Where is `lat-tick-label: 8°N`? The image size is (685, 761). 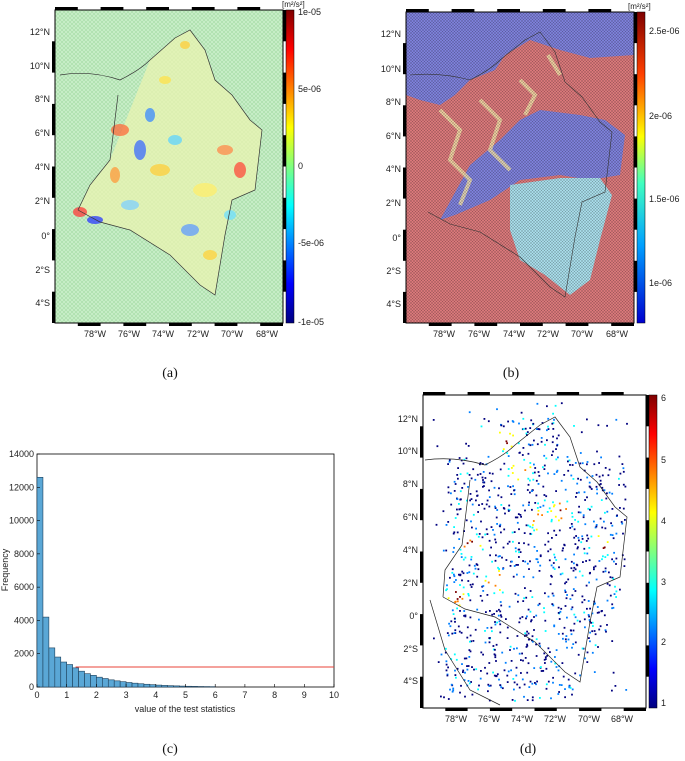
lat-tick-label: 8°N is located at coordinates (410, 484).